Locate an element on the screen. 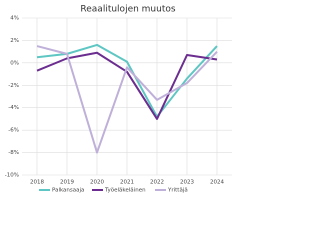 The image size is (320, 240). y-tick-label: -8% is located at coordinates (13, 153).